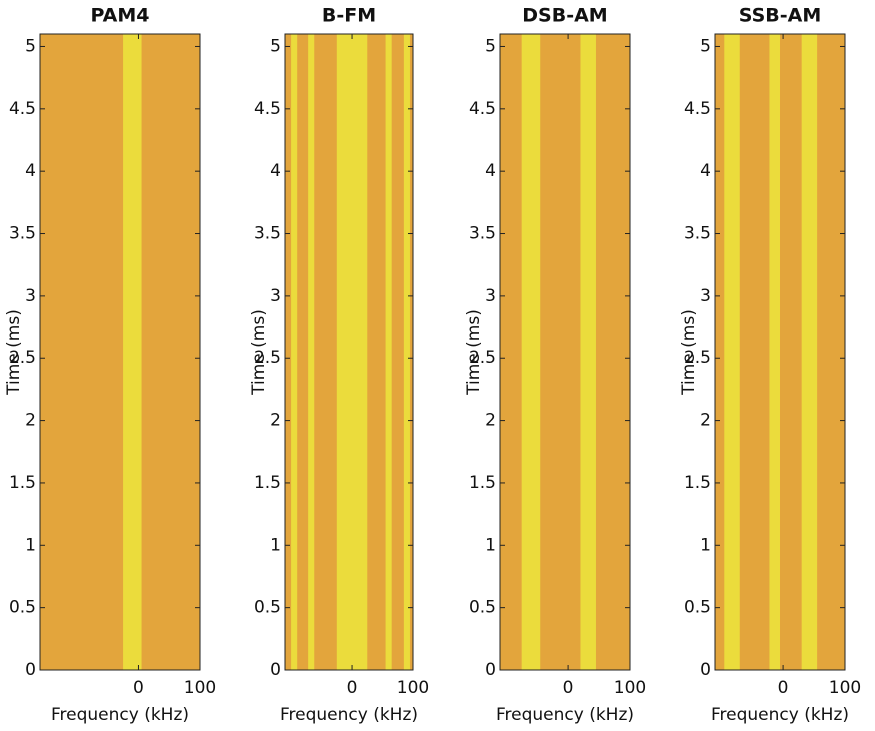 The width and height of the screenshot is (875, 731). I want to click on panel-title: B-FM, so click(349, 16).